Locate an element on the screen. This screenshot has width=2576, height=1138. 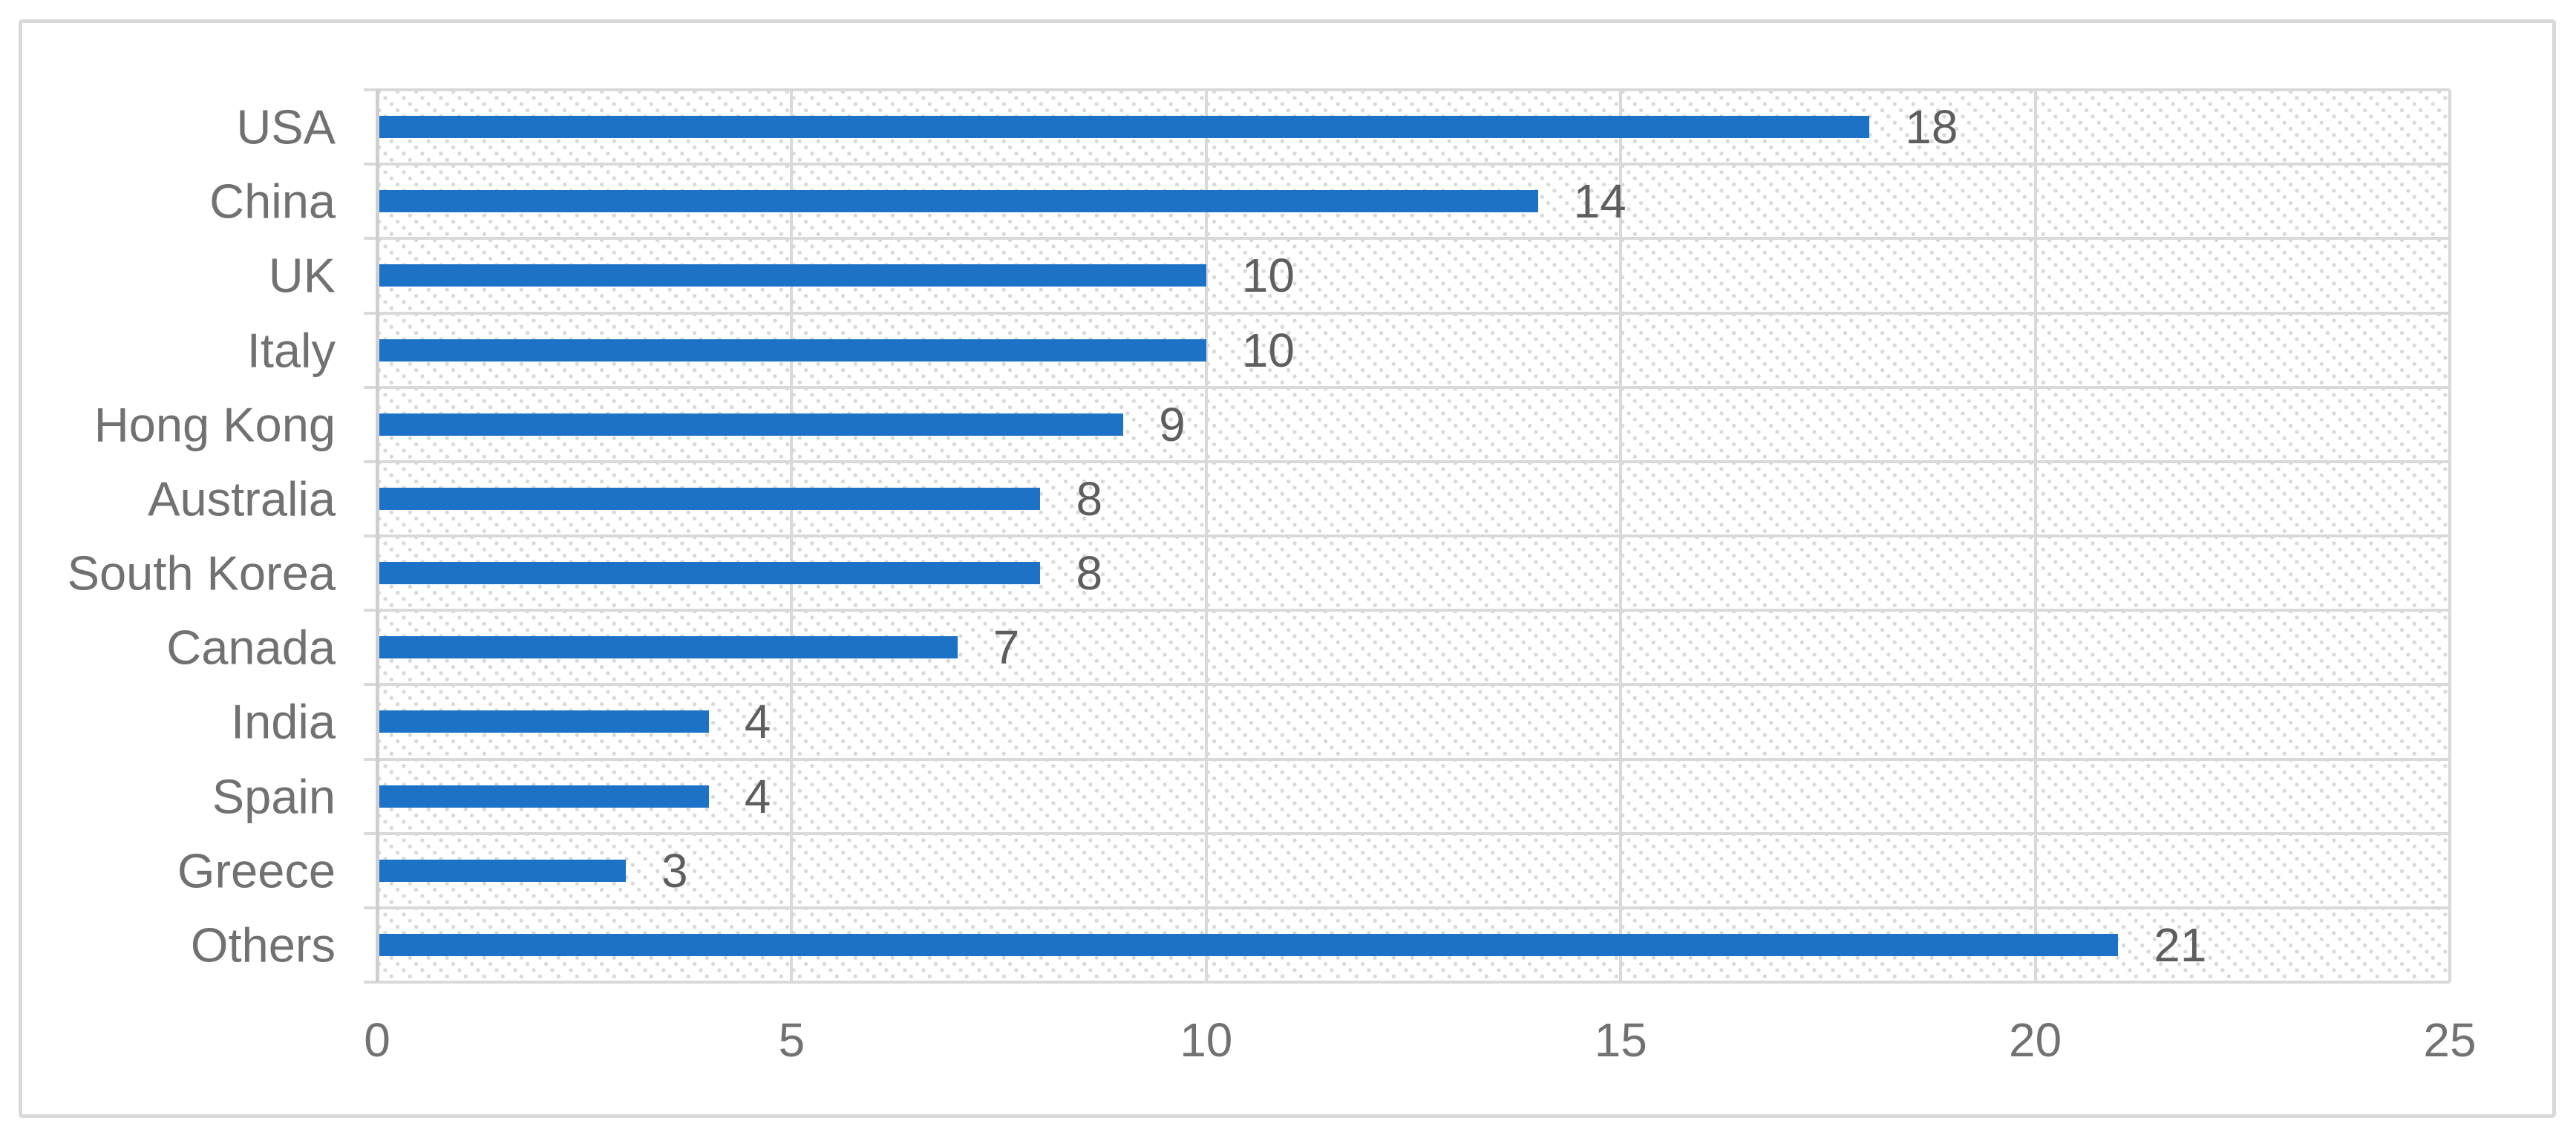
bar-usa is located at coordinates (1124, 128).